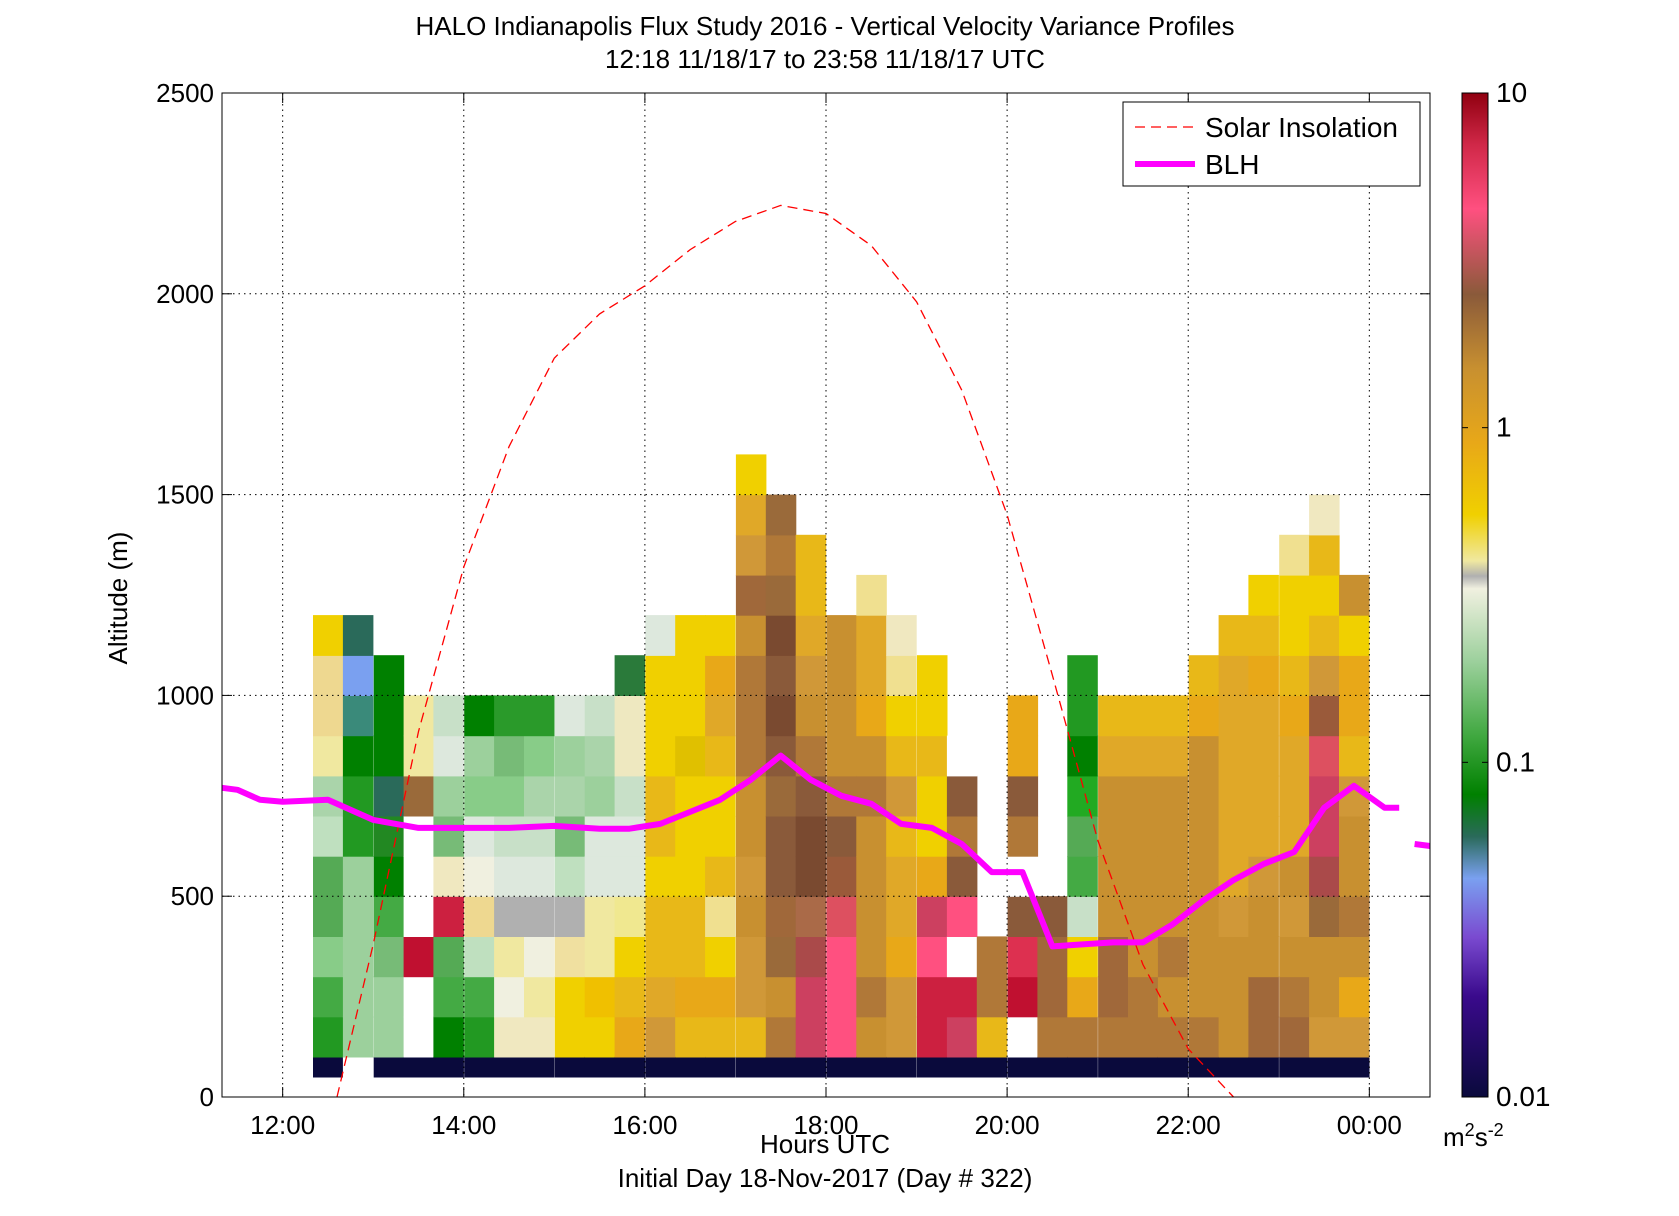  Describe the element at coordinates (1369, 1125) in the screenshot. I see `x-tick-label: 00:00` at that location.